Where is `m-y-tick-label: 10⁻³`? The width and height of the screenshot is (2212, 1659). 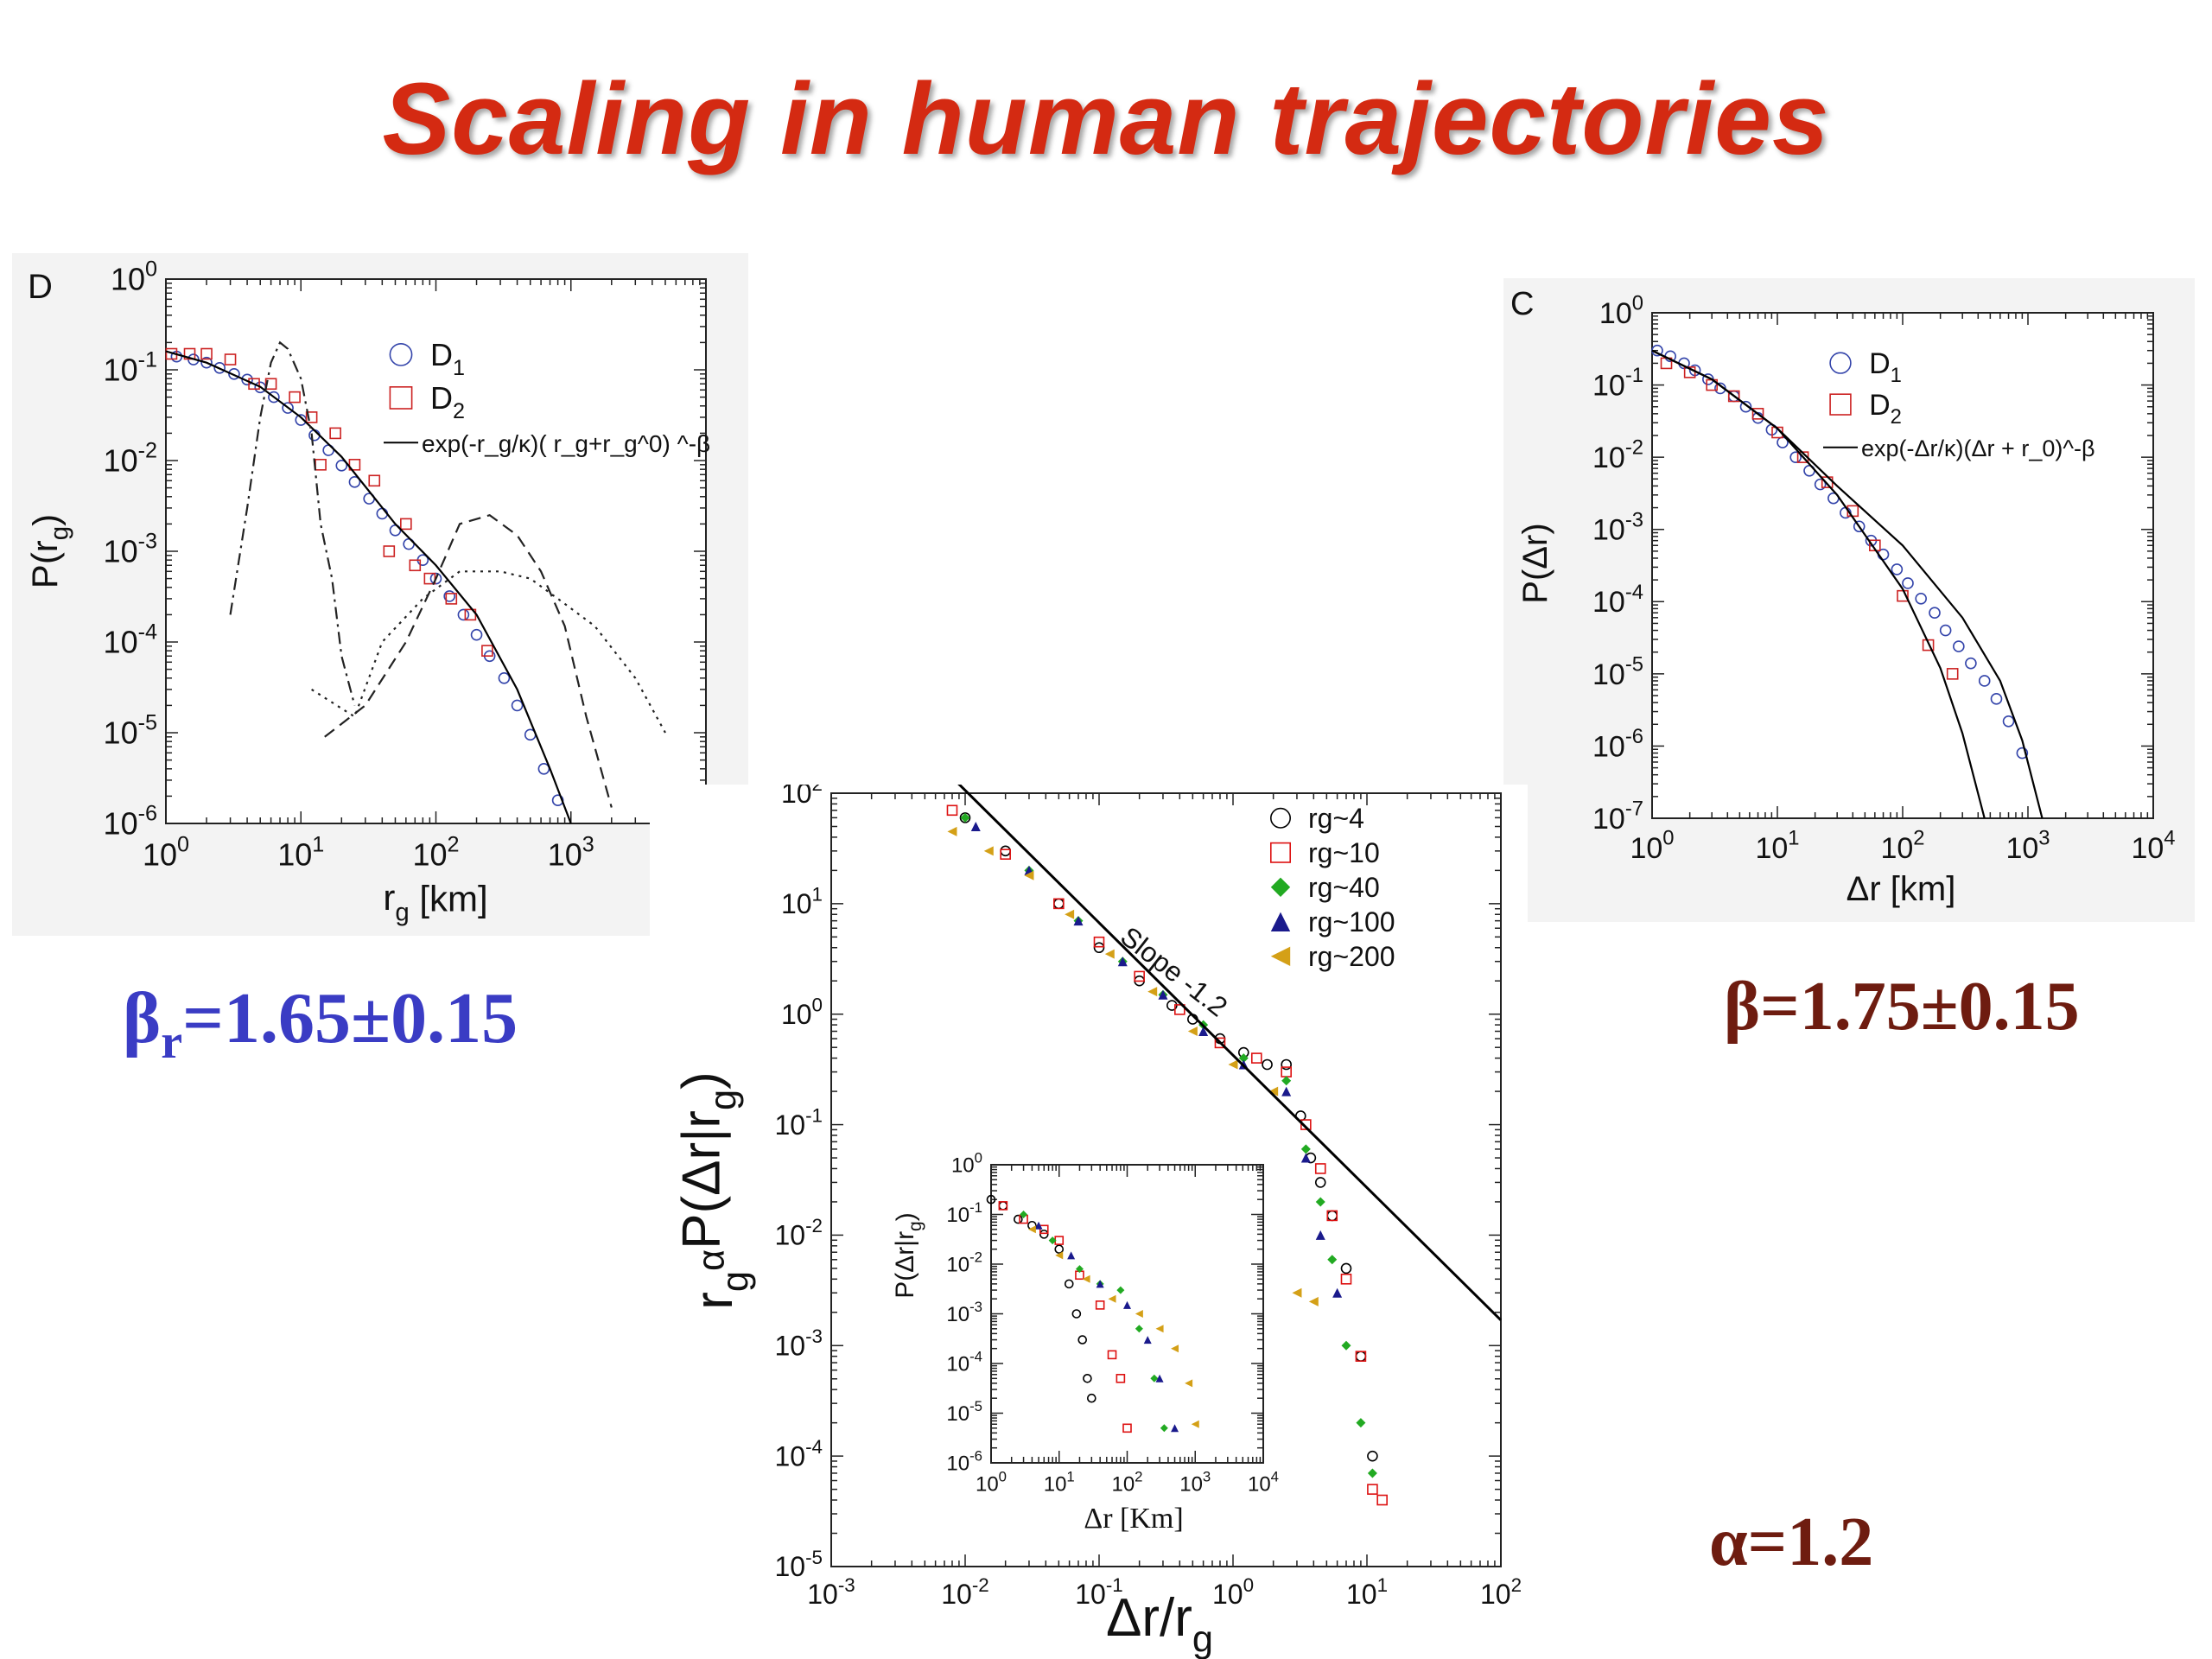 m-y-tick-label: 10⁻³ is located at coordinates (798, 1343).